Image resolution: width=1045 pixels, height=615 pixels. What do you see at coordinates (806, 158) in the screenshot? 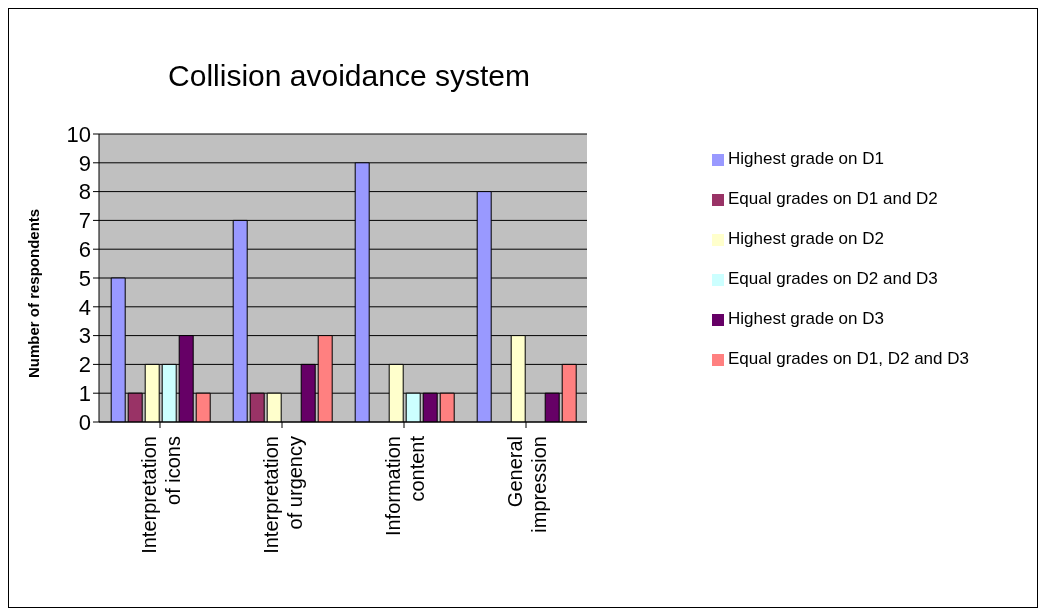
I see `legend-label: Highest grade on D1` at bounding box center [806, 158].